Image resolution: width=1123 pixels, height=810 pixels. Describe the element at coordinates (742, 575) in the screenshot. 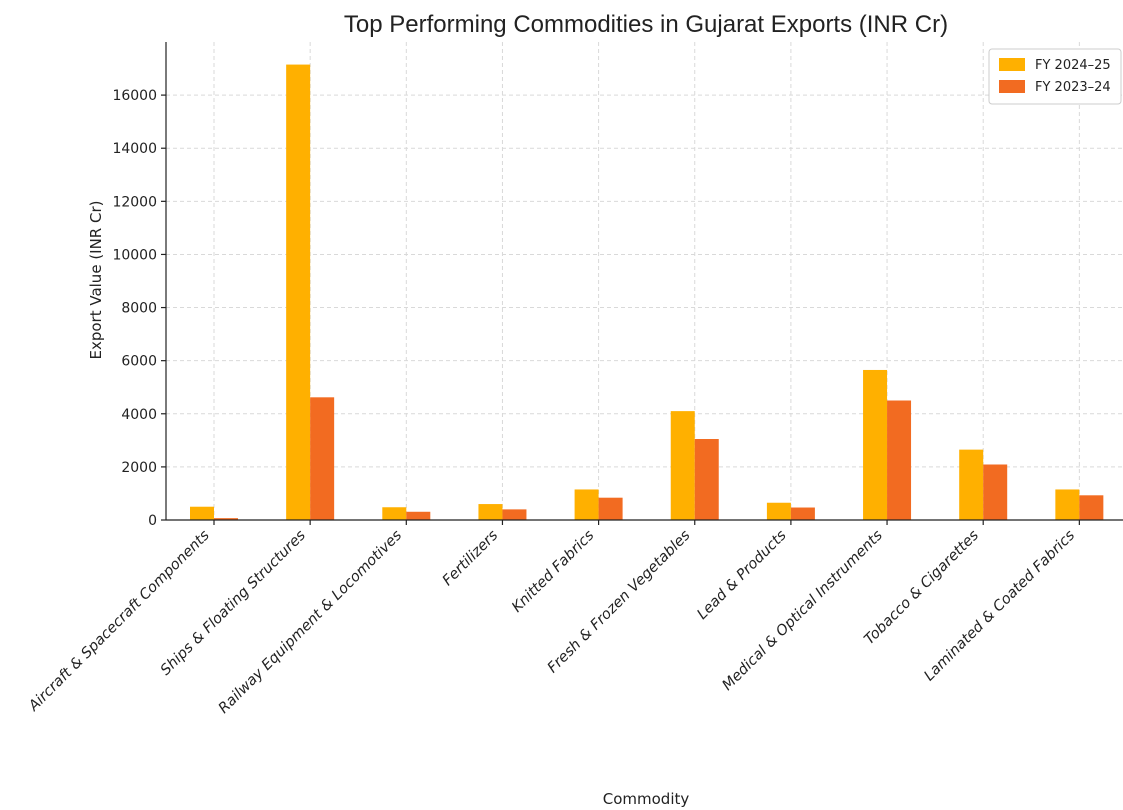

I see `x-tick-label: Lead & Products` at that location.